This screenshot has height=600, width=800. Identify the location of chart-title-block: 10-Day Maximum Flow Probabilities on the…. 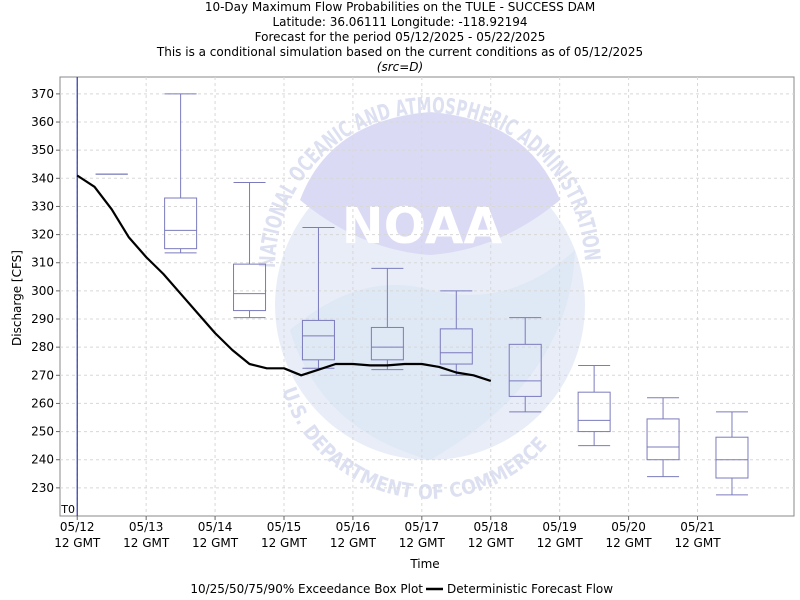
(400, 37).